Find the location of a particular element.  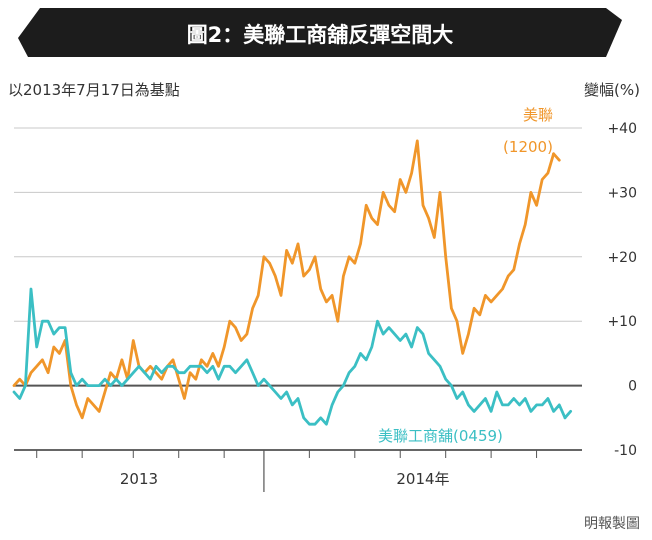

y-tick-label-0: +40 is located at coordinates (622, 129).